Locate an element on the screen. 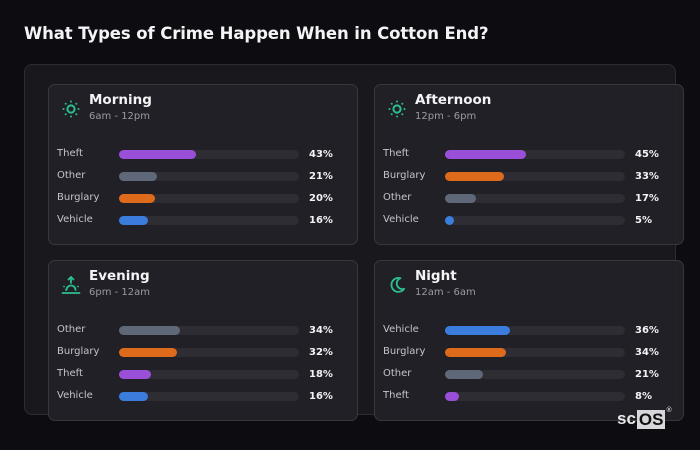 The image size is (700, 450). card-time-range: 6pm - 12am is located at coordinates (120, 292).